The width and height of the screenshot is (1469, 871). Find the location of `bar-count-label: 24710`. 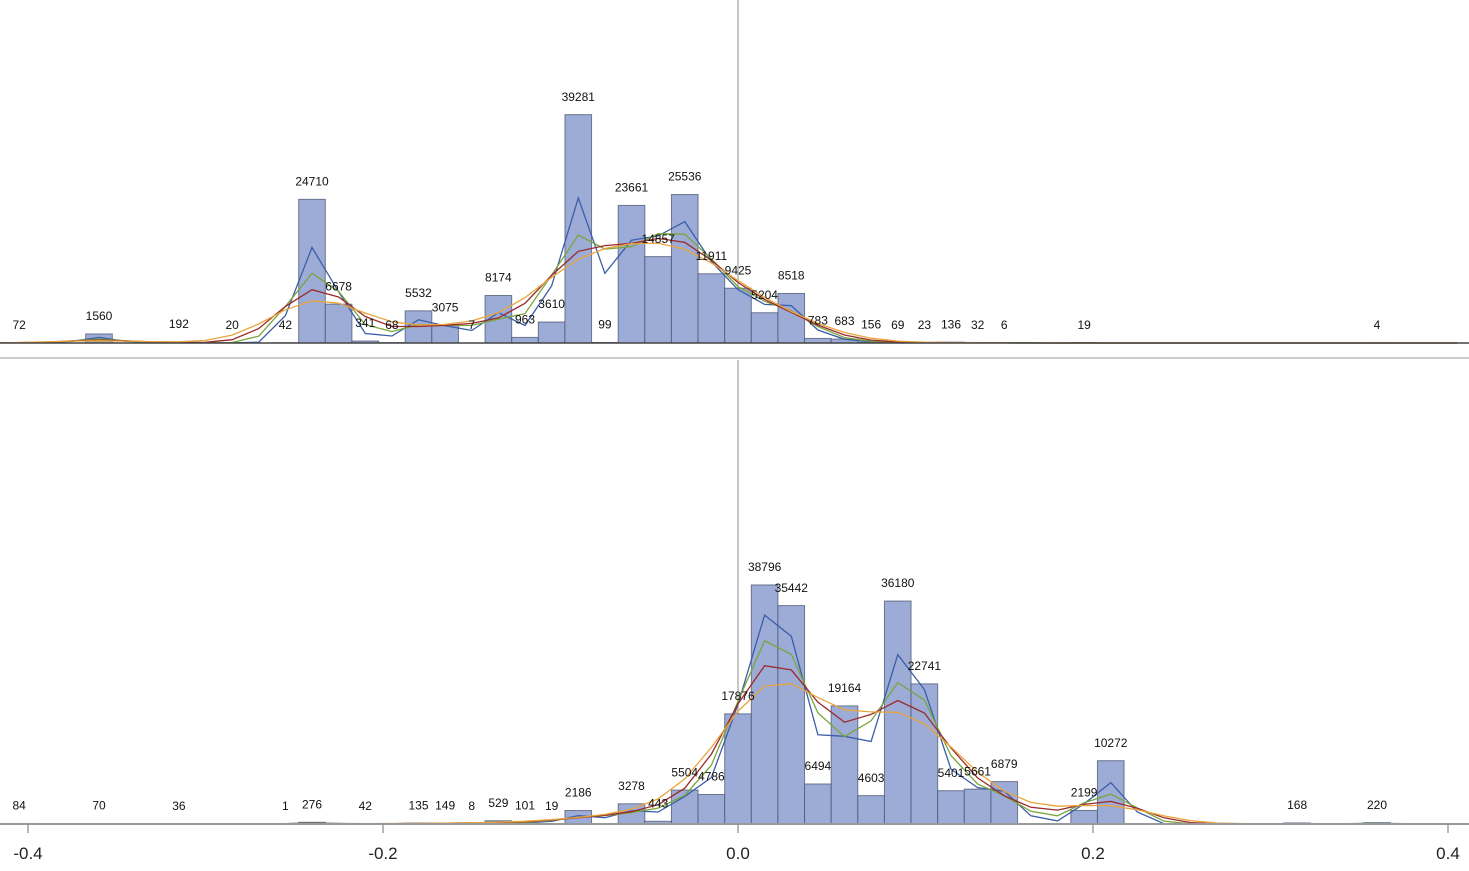

bar-count-label: 24710 is located at coordinates (312, 182).